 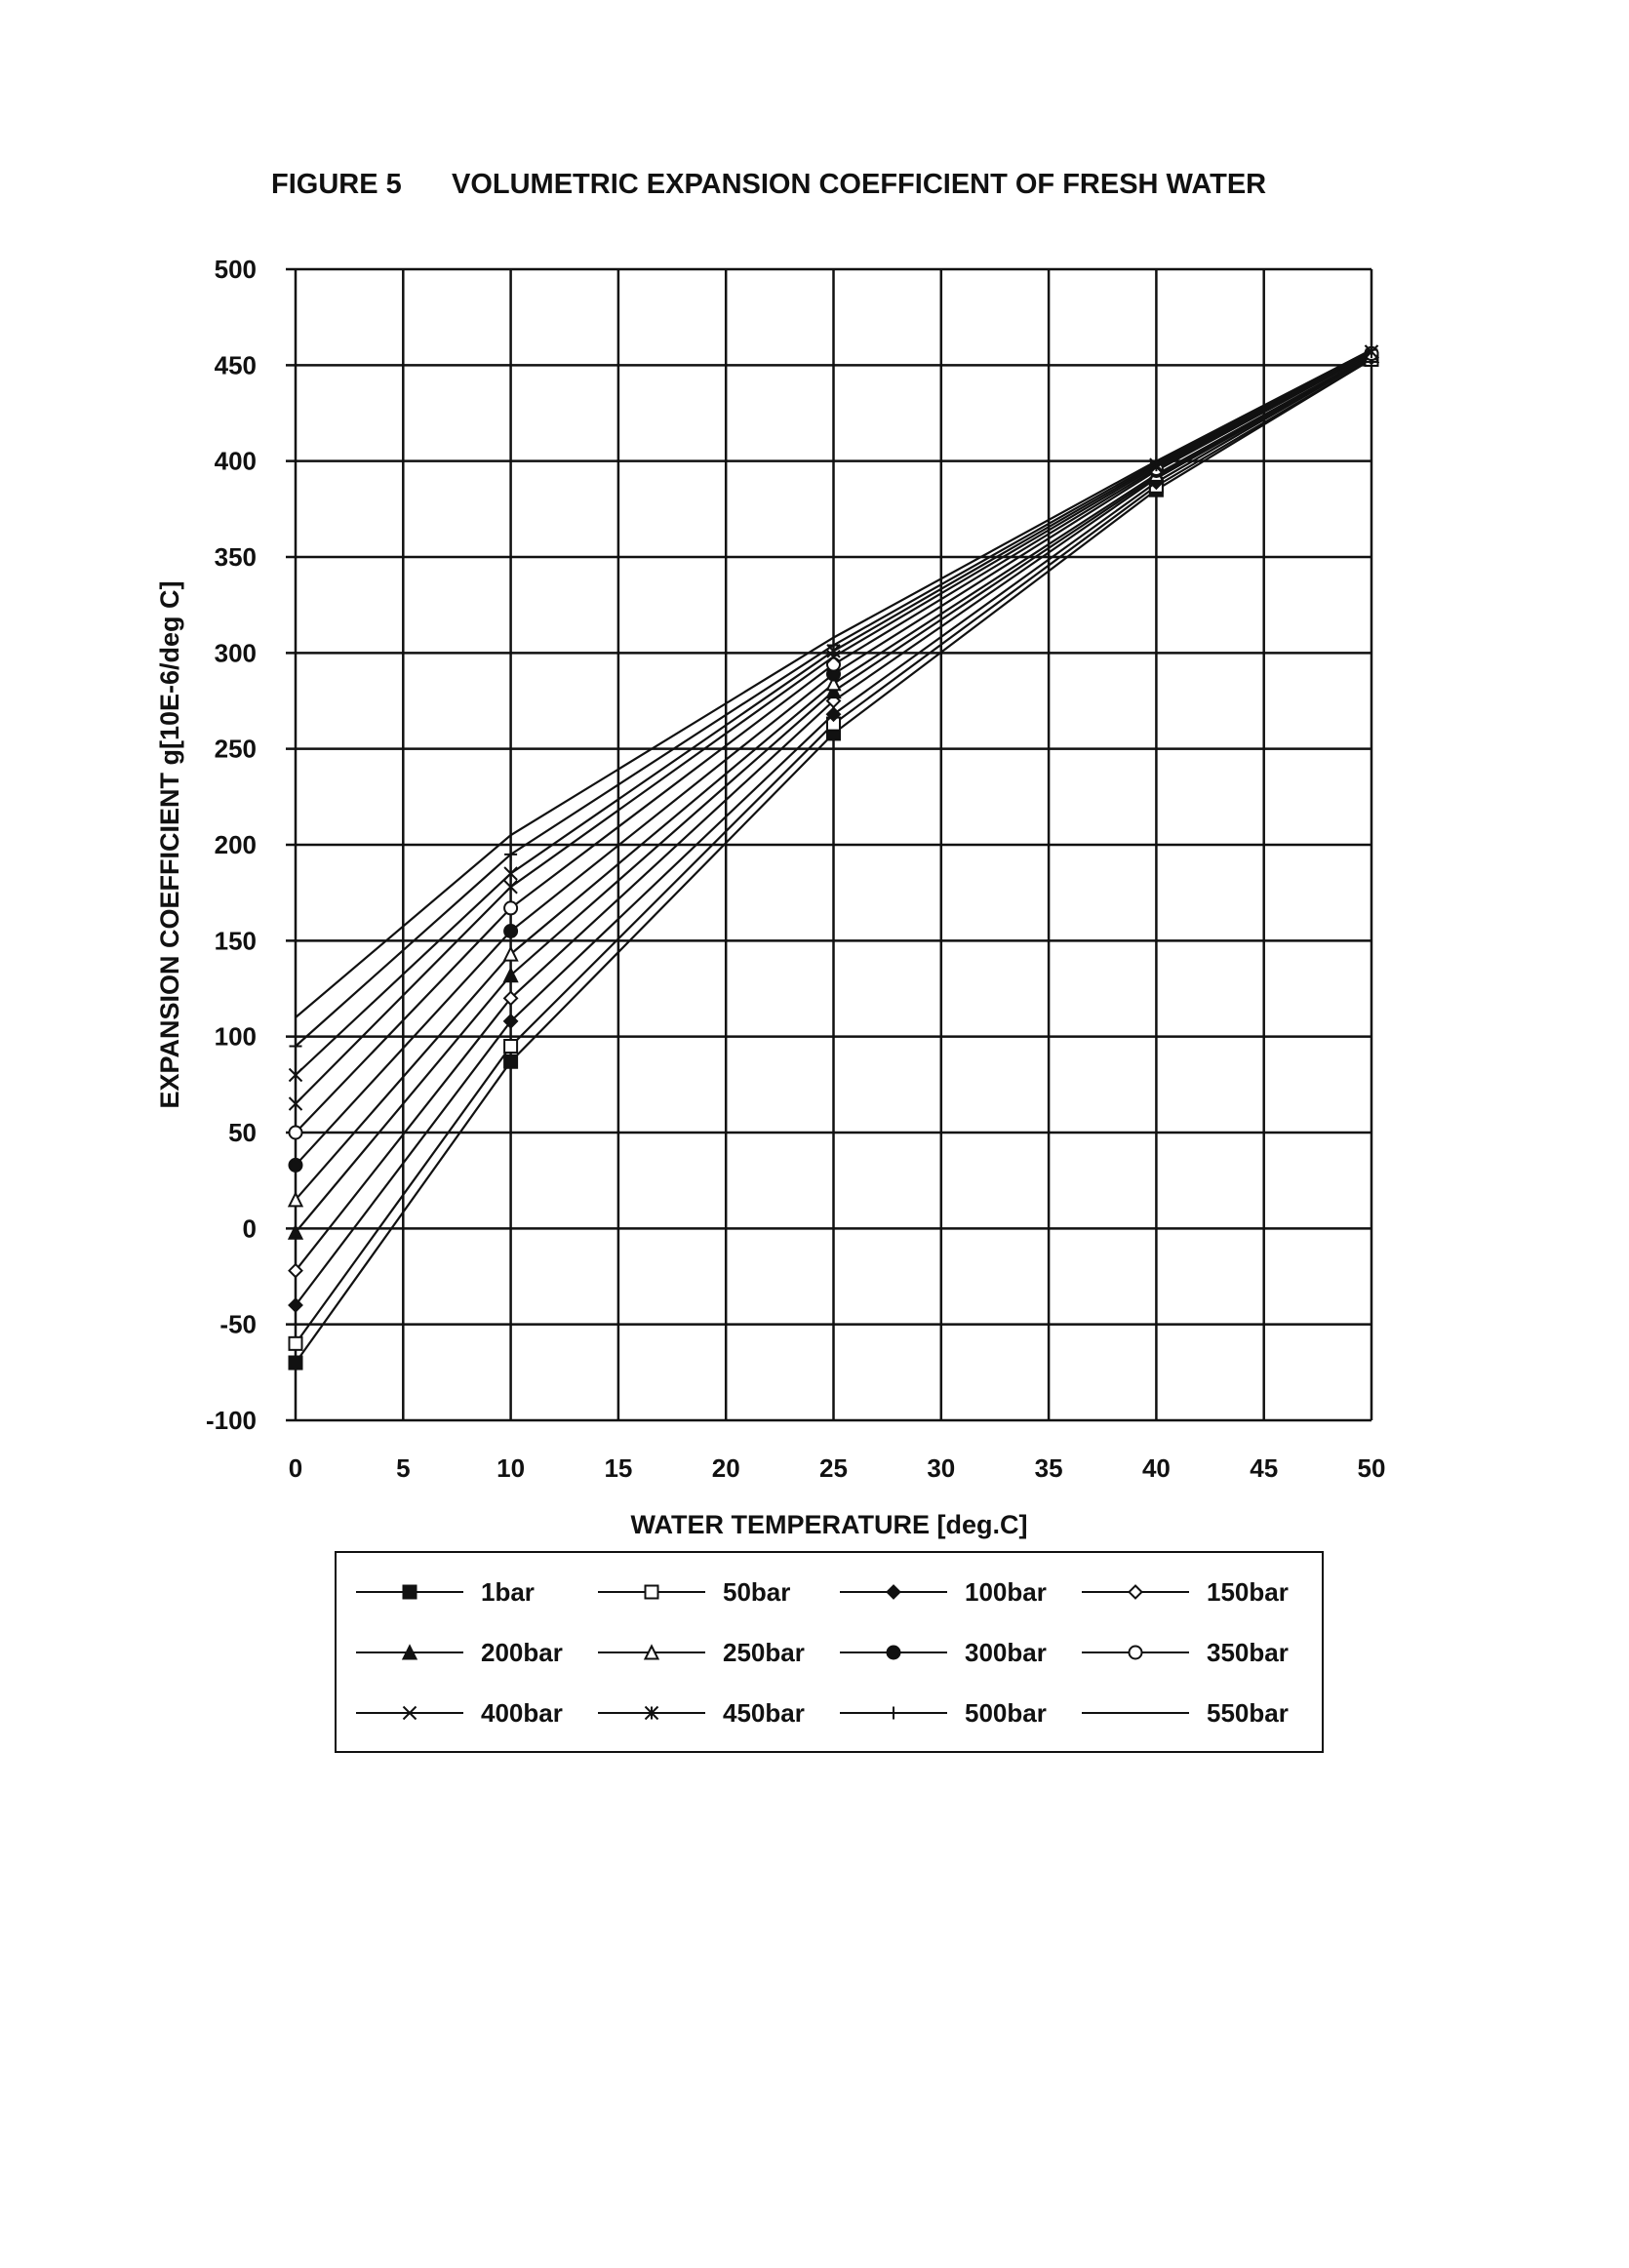 What do you see at coordinates (238, 1324) in the screenshot?
I see `y-tick-label: -50` at bounding box center [238, 1324].